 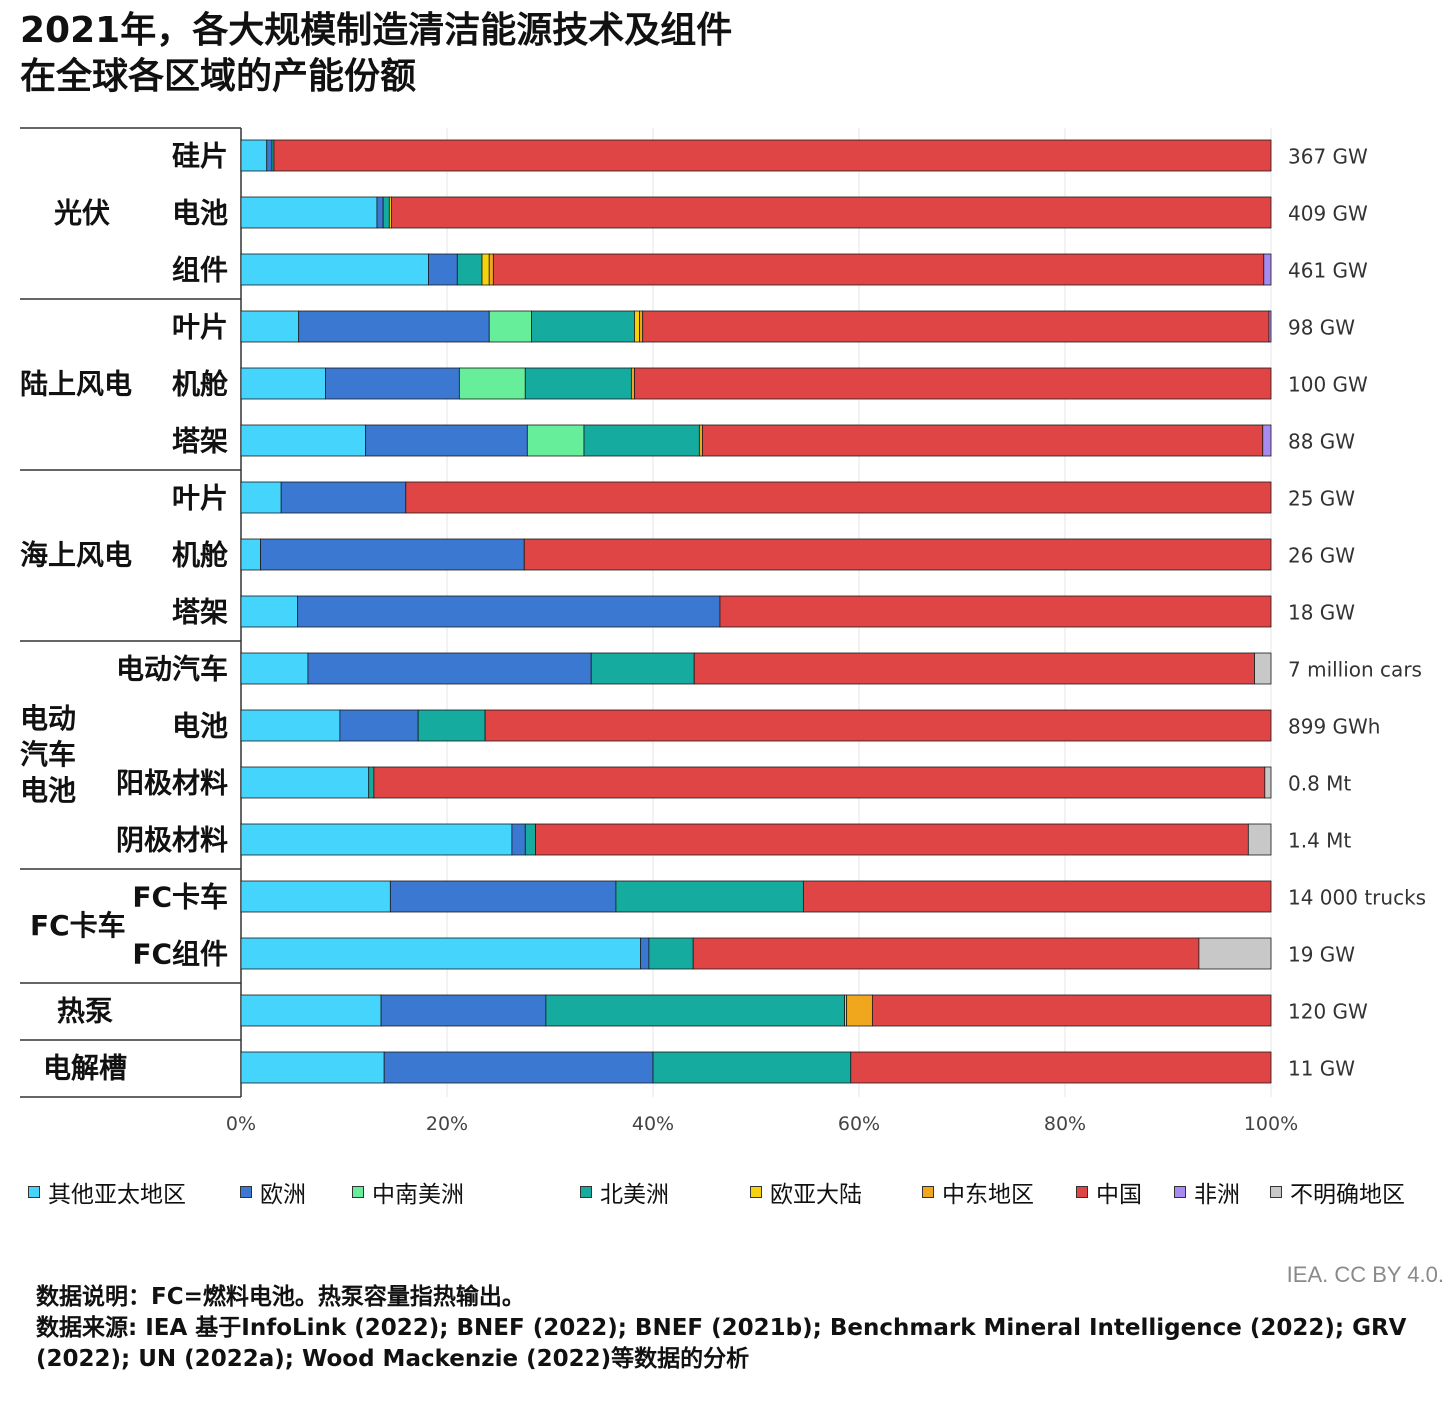 I want to click on row-label: 塔架, so click(x=200, y=612).